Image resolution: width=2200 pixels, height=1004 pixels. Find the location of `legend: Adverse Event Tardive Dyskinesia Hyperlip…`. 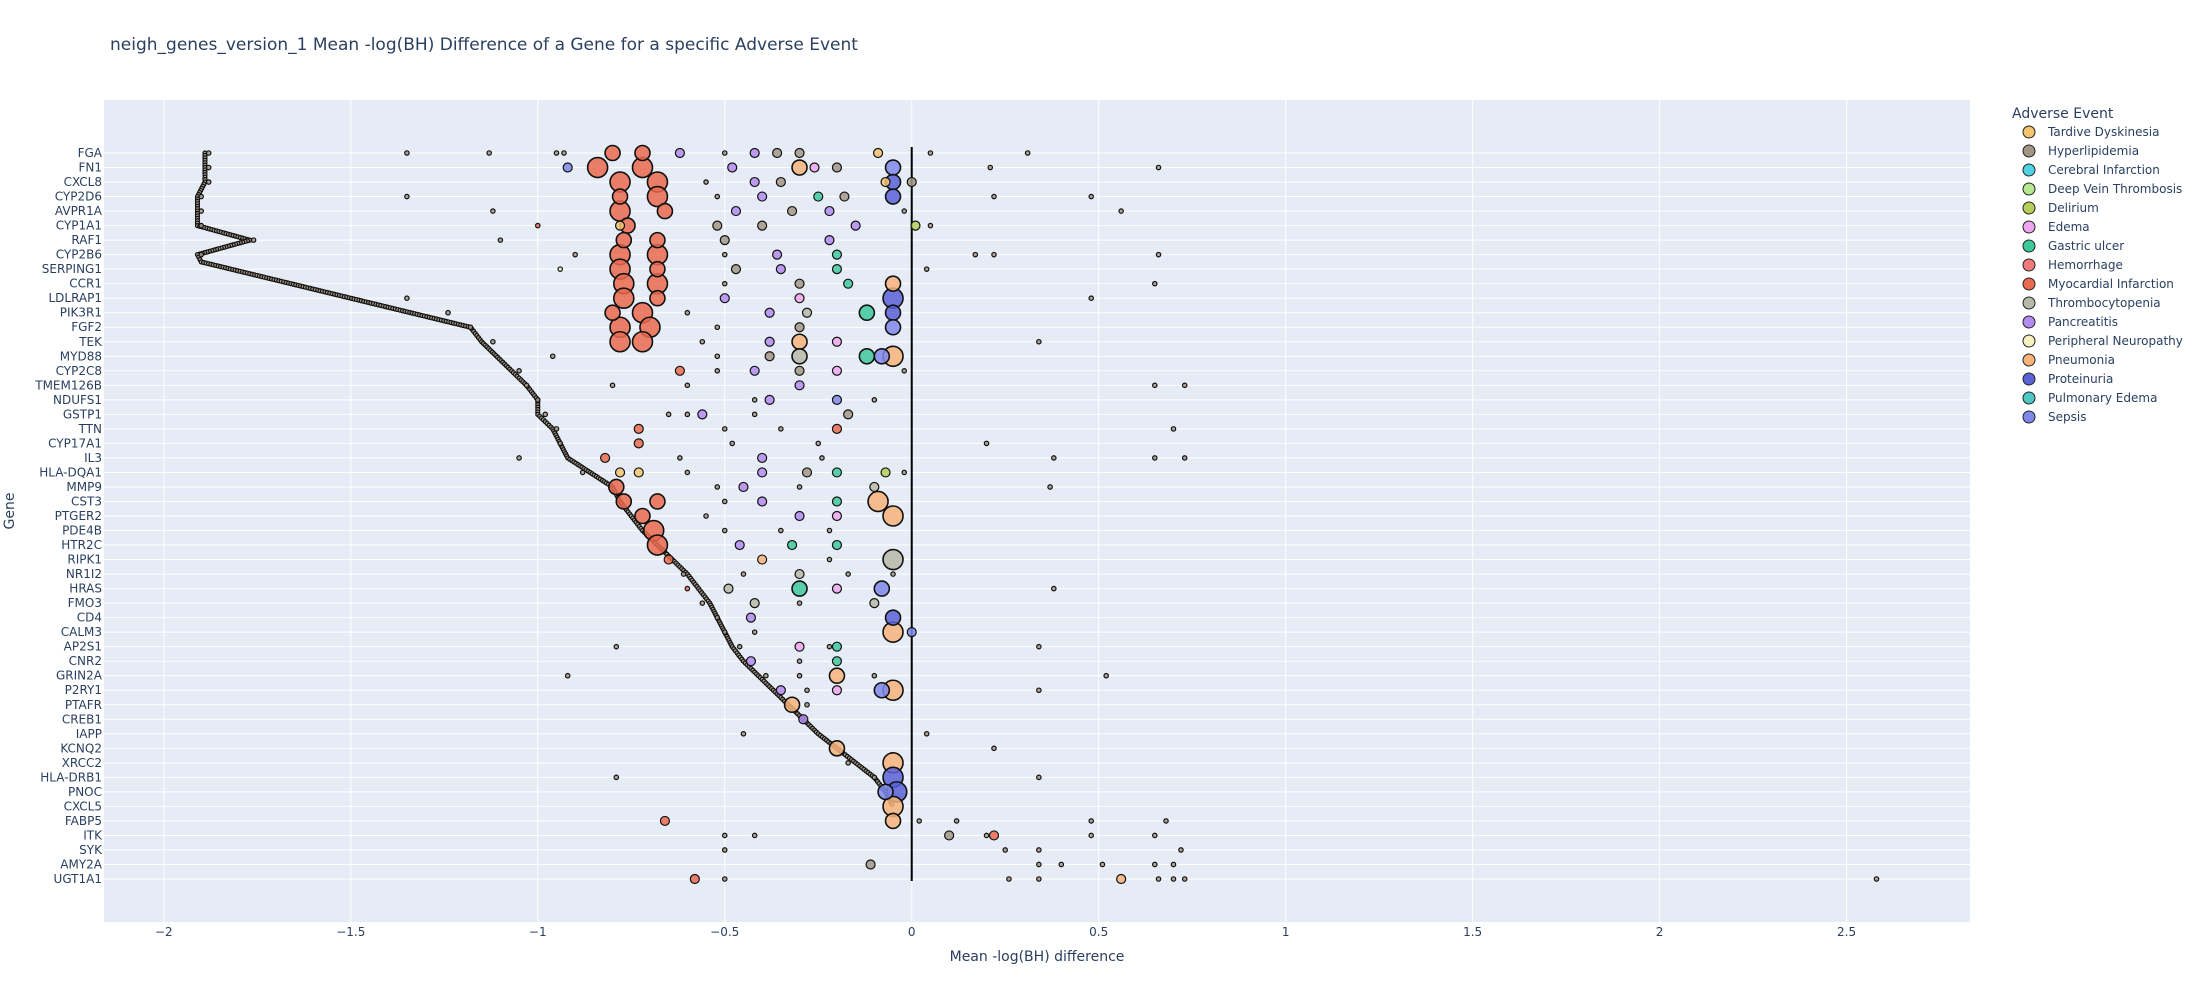

legend: Adverse Event Tardive Dyskinesia Hyperlip… is located at coordinates (2097, 265).